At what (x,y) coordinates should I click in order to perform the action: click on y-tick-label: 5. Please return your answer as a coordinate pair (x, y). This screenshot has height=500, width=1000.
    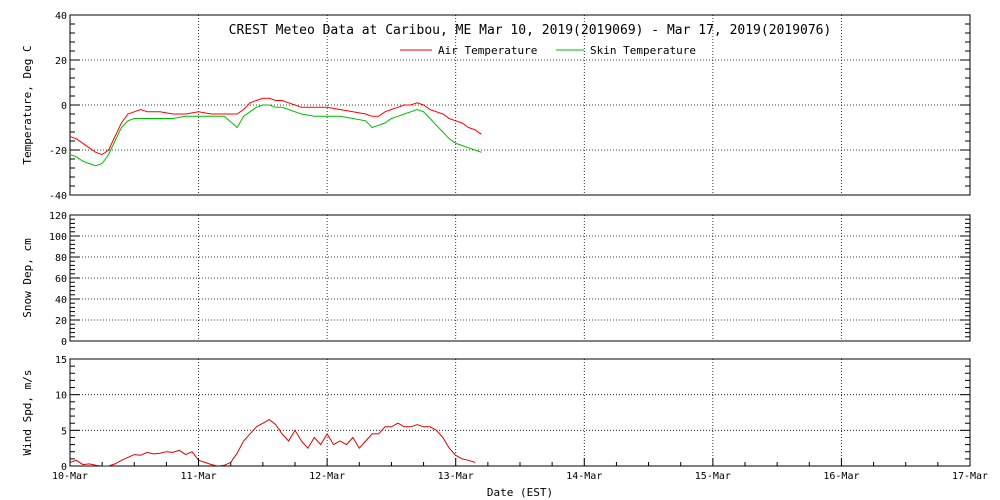
    Looking at the image, I should click on (64, 431).